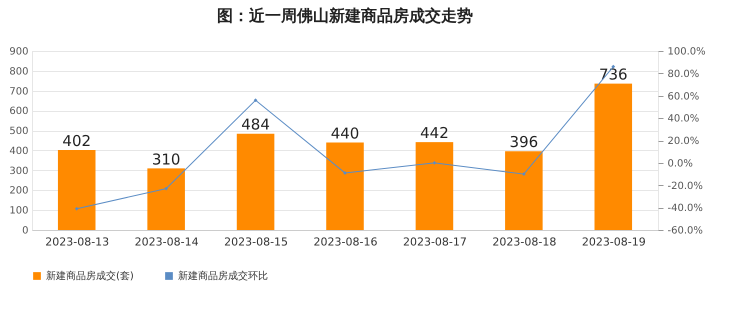 The image size is (740, 312). I want to click on y-tick-label: 400, so click(18, 151).